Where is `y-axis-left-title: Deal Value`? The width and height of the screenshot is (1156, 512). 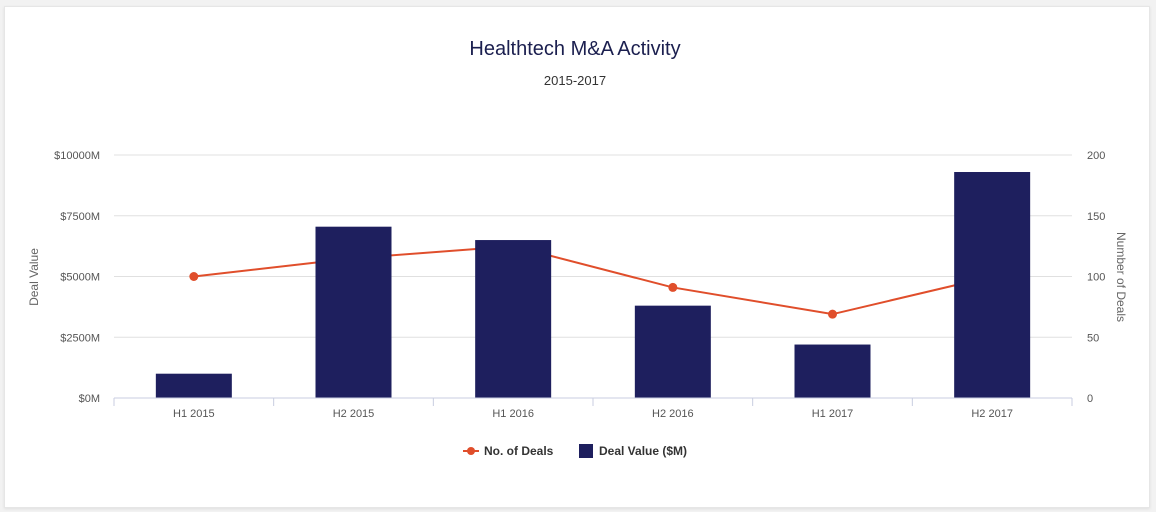
y-axis-left-title: Deal Value is located at coordinates (34, 277).